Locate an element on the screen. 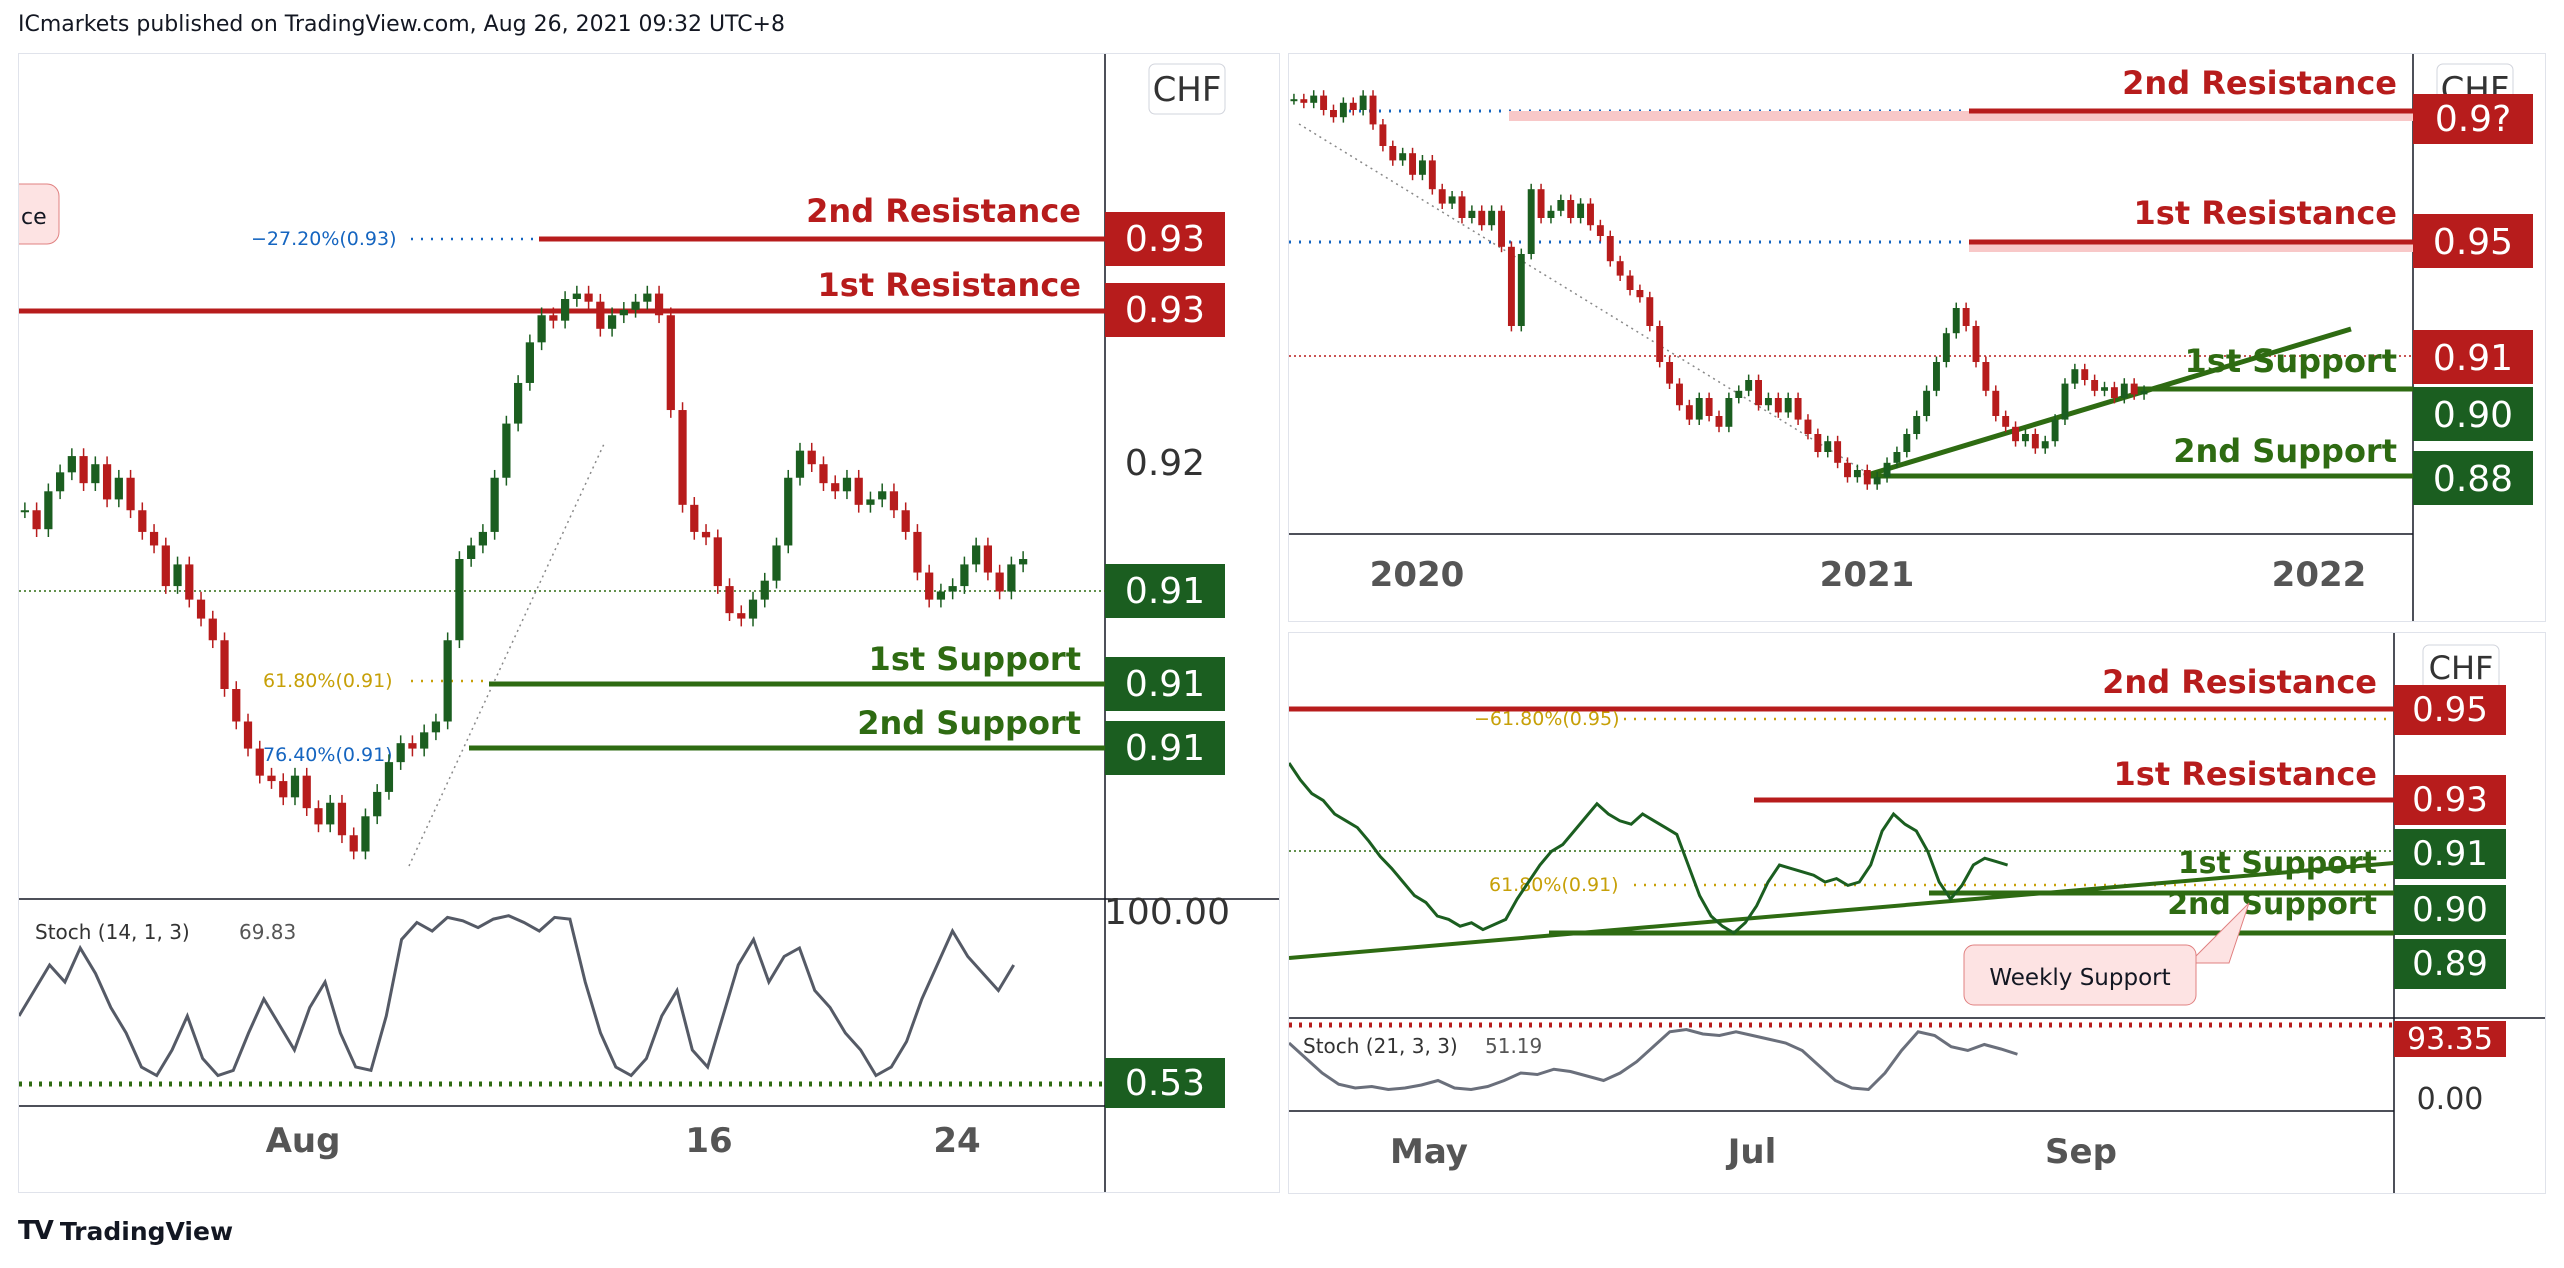 This screenshot has height=1268, width=2564. tr-xtick-2021: 2021 is located at coordinates (1867, 575).